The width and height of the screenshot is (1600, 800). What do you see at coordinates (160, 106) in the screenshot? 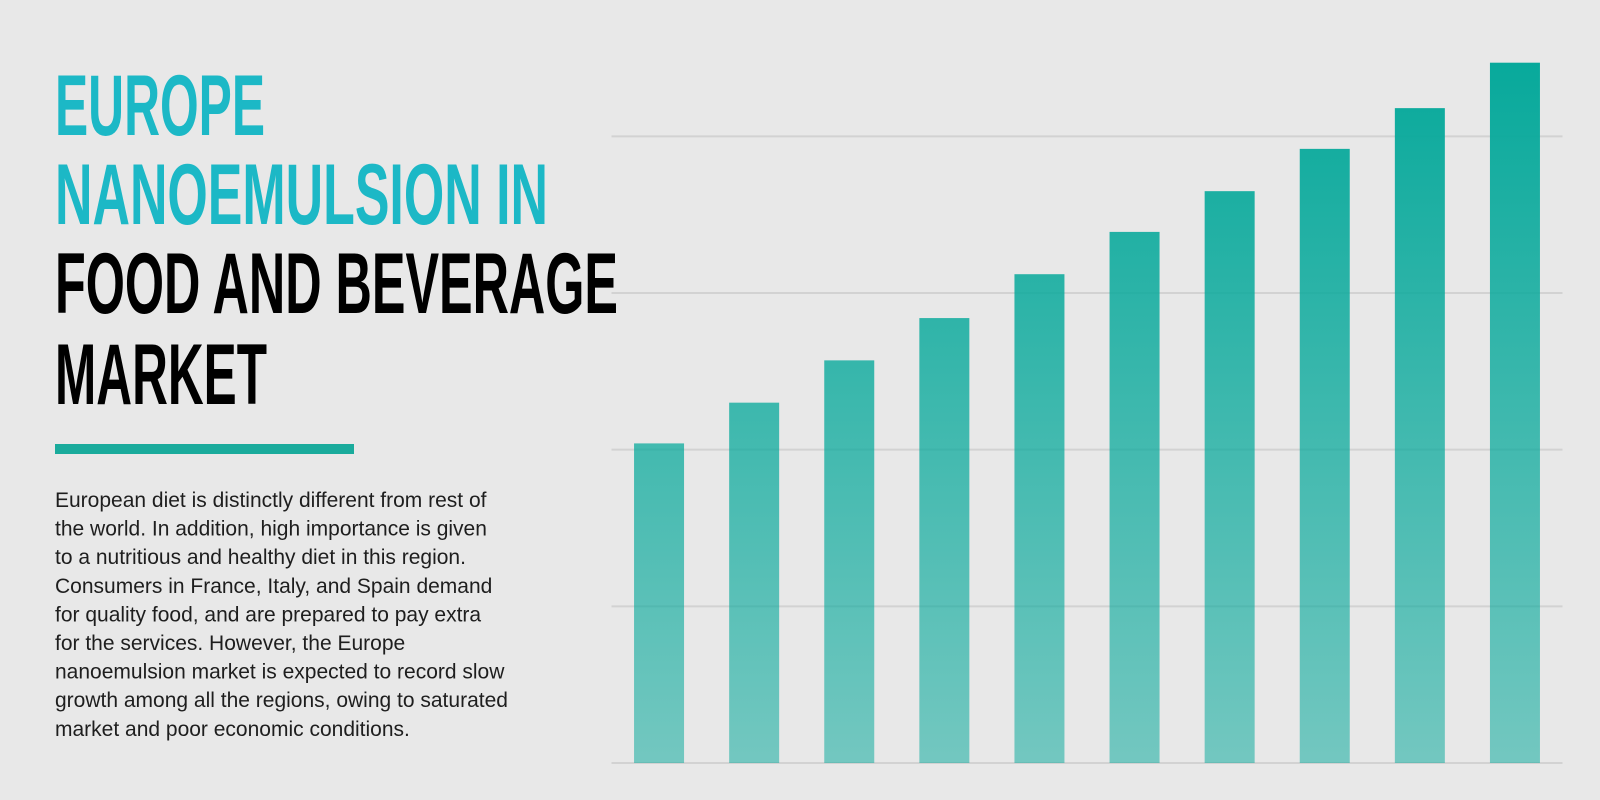
I see `title-line: EUROPE` at bounding box center [160, 106].